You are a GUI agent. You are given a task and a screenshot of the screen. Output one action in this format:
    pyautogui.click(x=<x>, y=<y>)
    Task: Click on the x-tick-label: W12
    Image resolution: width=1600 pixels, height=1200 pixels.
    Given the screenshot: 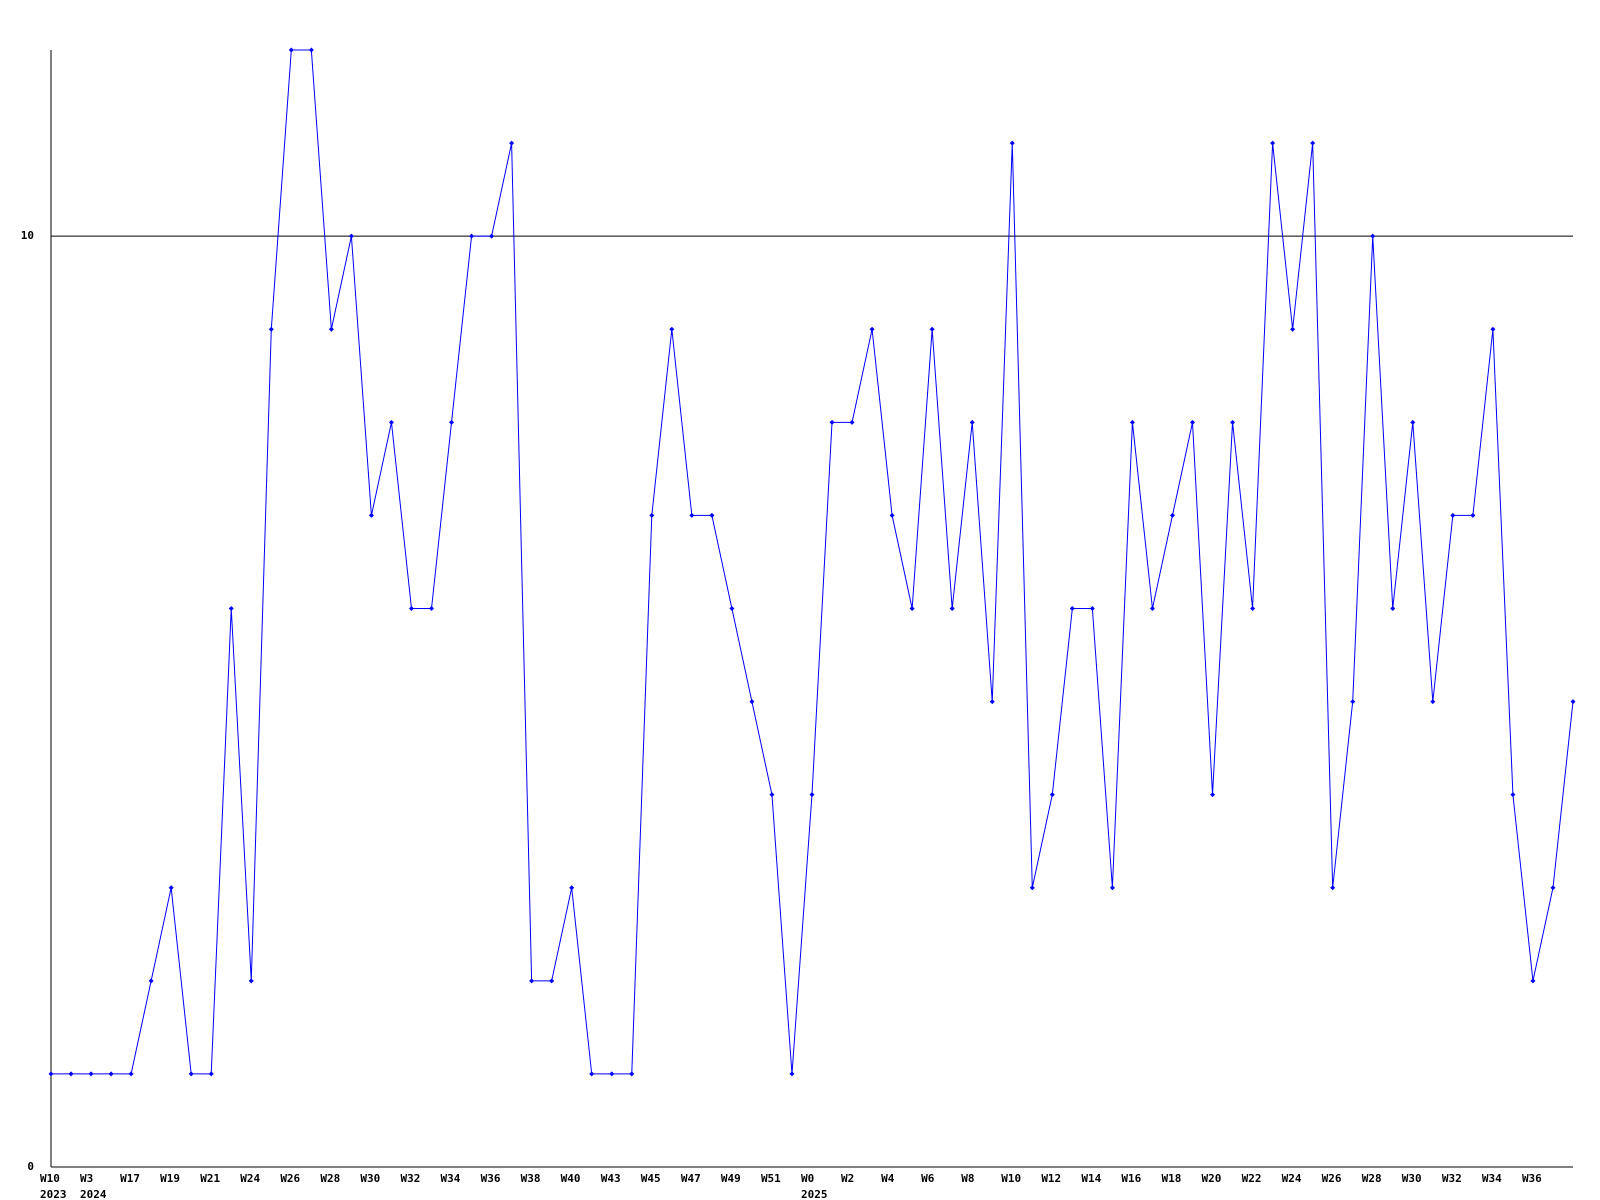 What is the action you would take?
    pyautogui.click(x=1051, y=1178)
    